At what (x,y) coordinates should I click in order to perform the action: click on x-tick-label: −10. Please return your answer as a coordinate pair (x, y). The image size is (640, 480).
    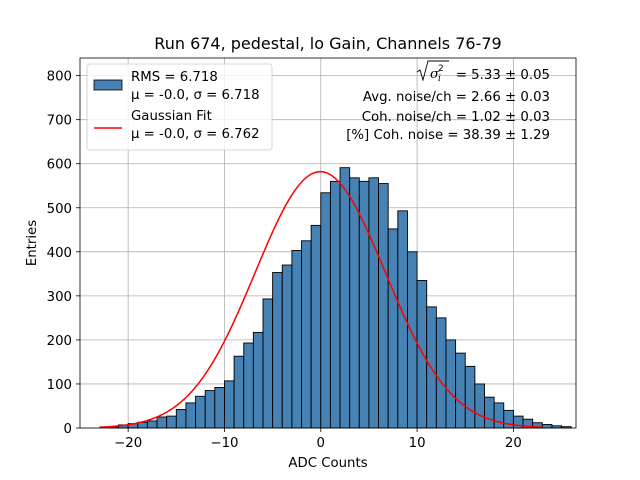
    Looking at the image, I should click on (224, 443).